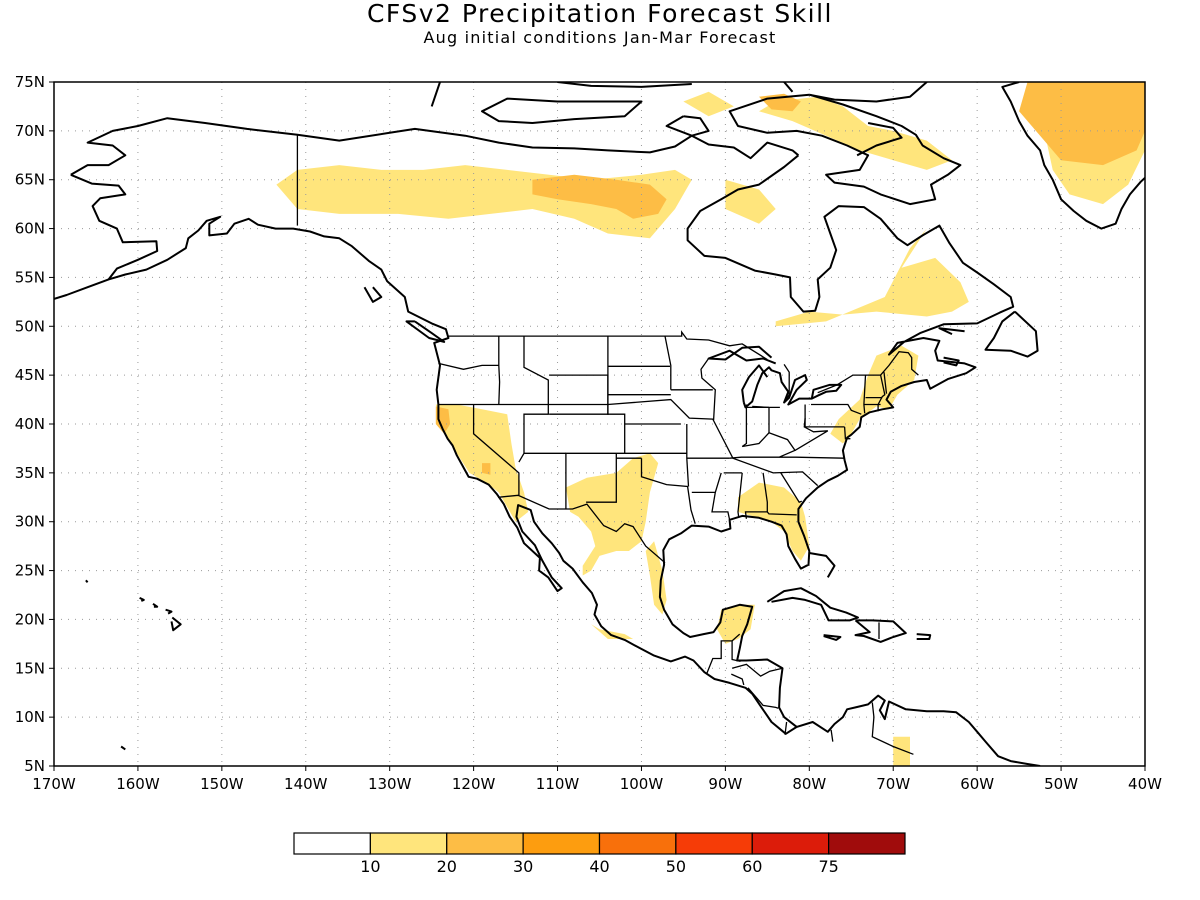  Describe the element at coordinates (30, 277) in the screenshot. I see `lat-tick-label: 55N` at that location.